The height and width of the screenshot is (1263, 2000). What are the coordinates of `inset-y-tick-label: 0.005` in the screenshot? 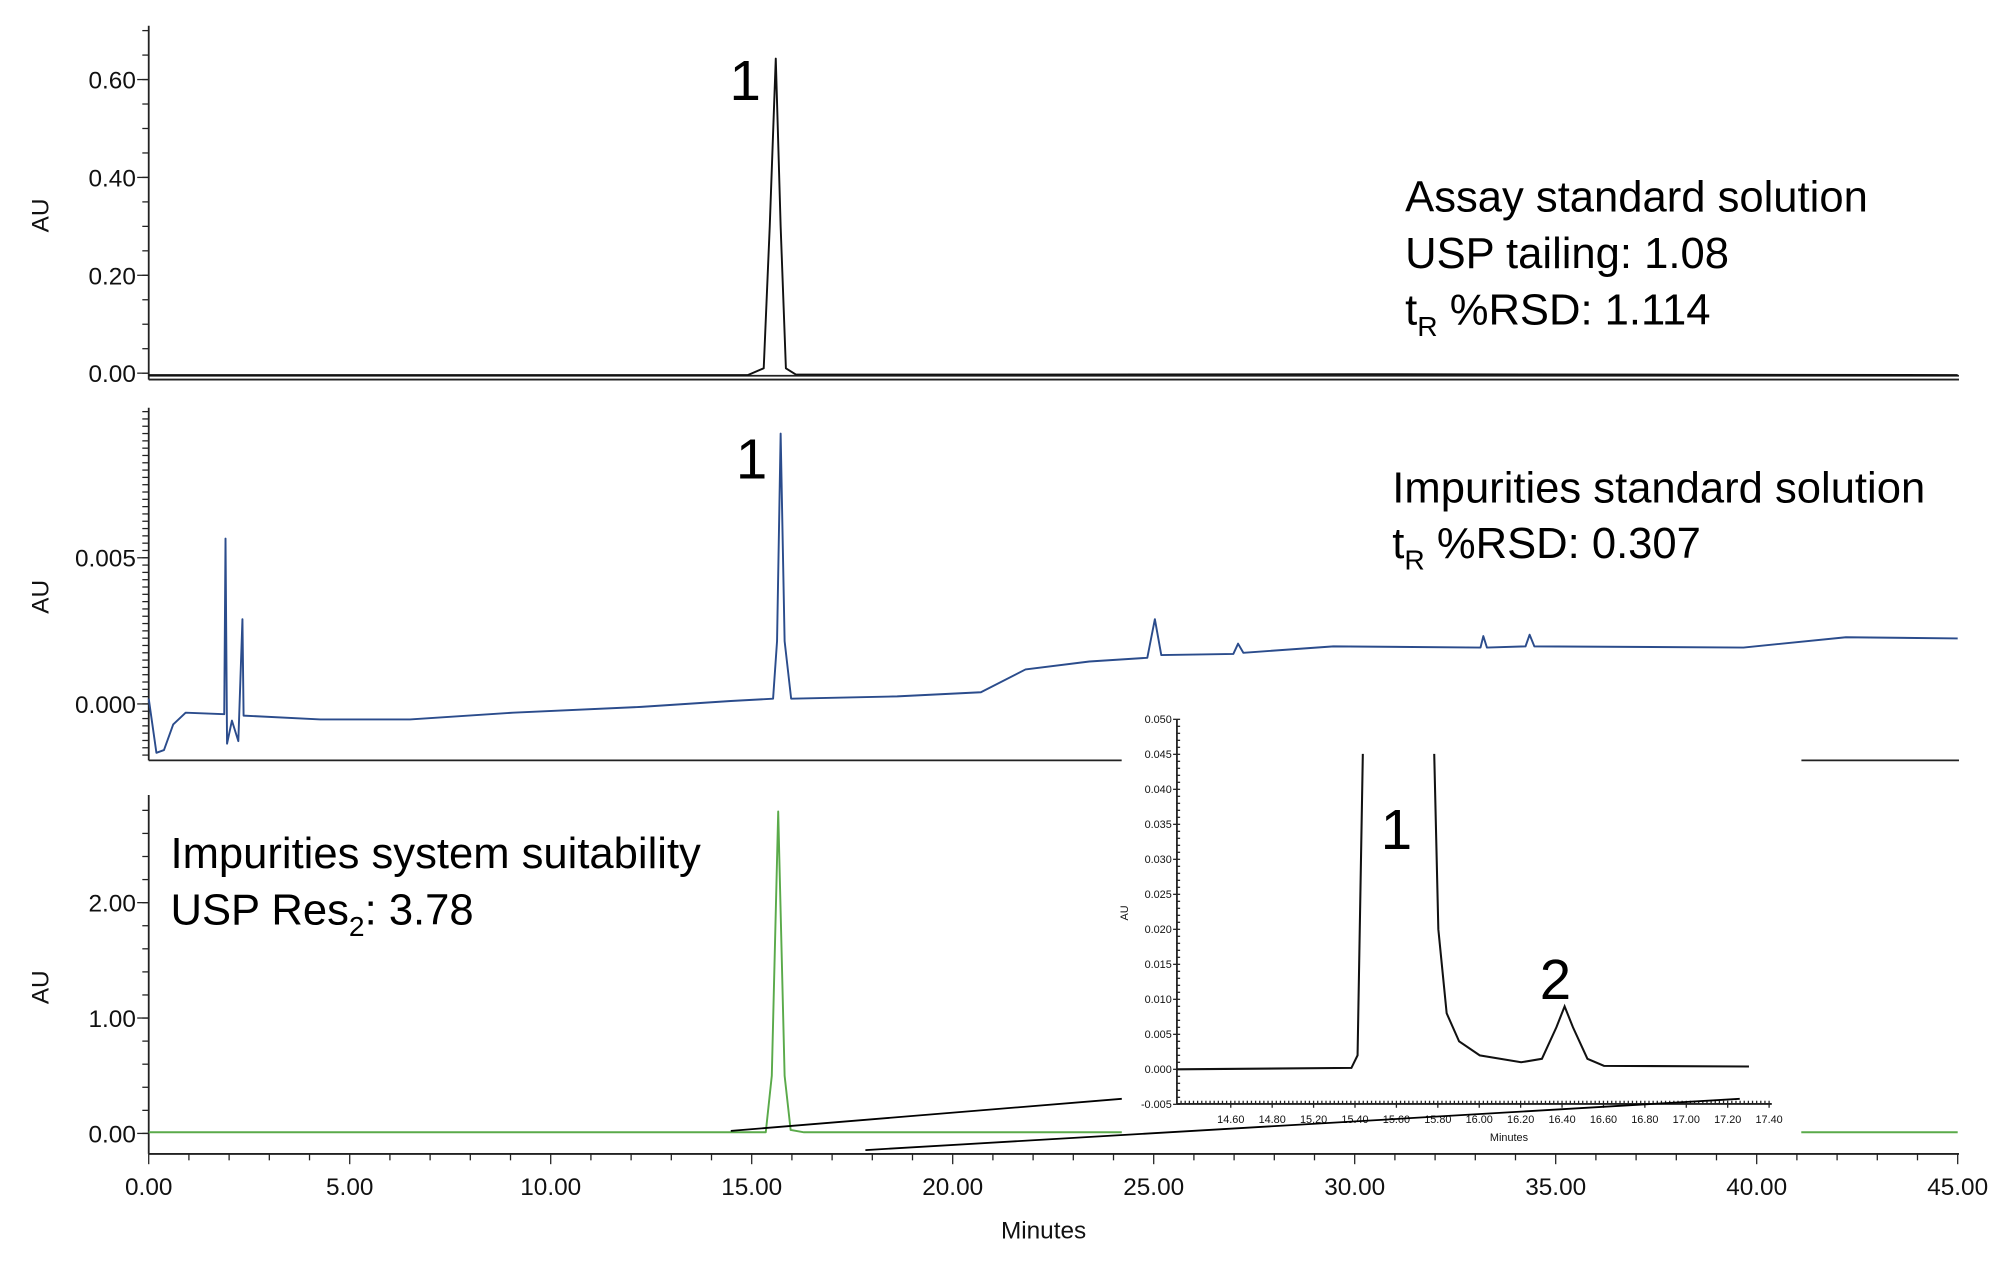 It's located at (1158, 1035).